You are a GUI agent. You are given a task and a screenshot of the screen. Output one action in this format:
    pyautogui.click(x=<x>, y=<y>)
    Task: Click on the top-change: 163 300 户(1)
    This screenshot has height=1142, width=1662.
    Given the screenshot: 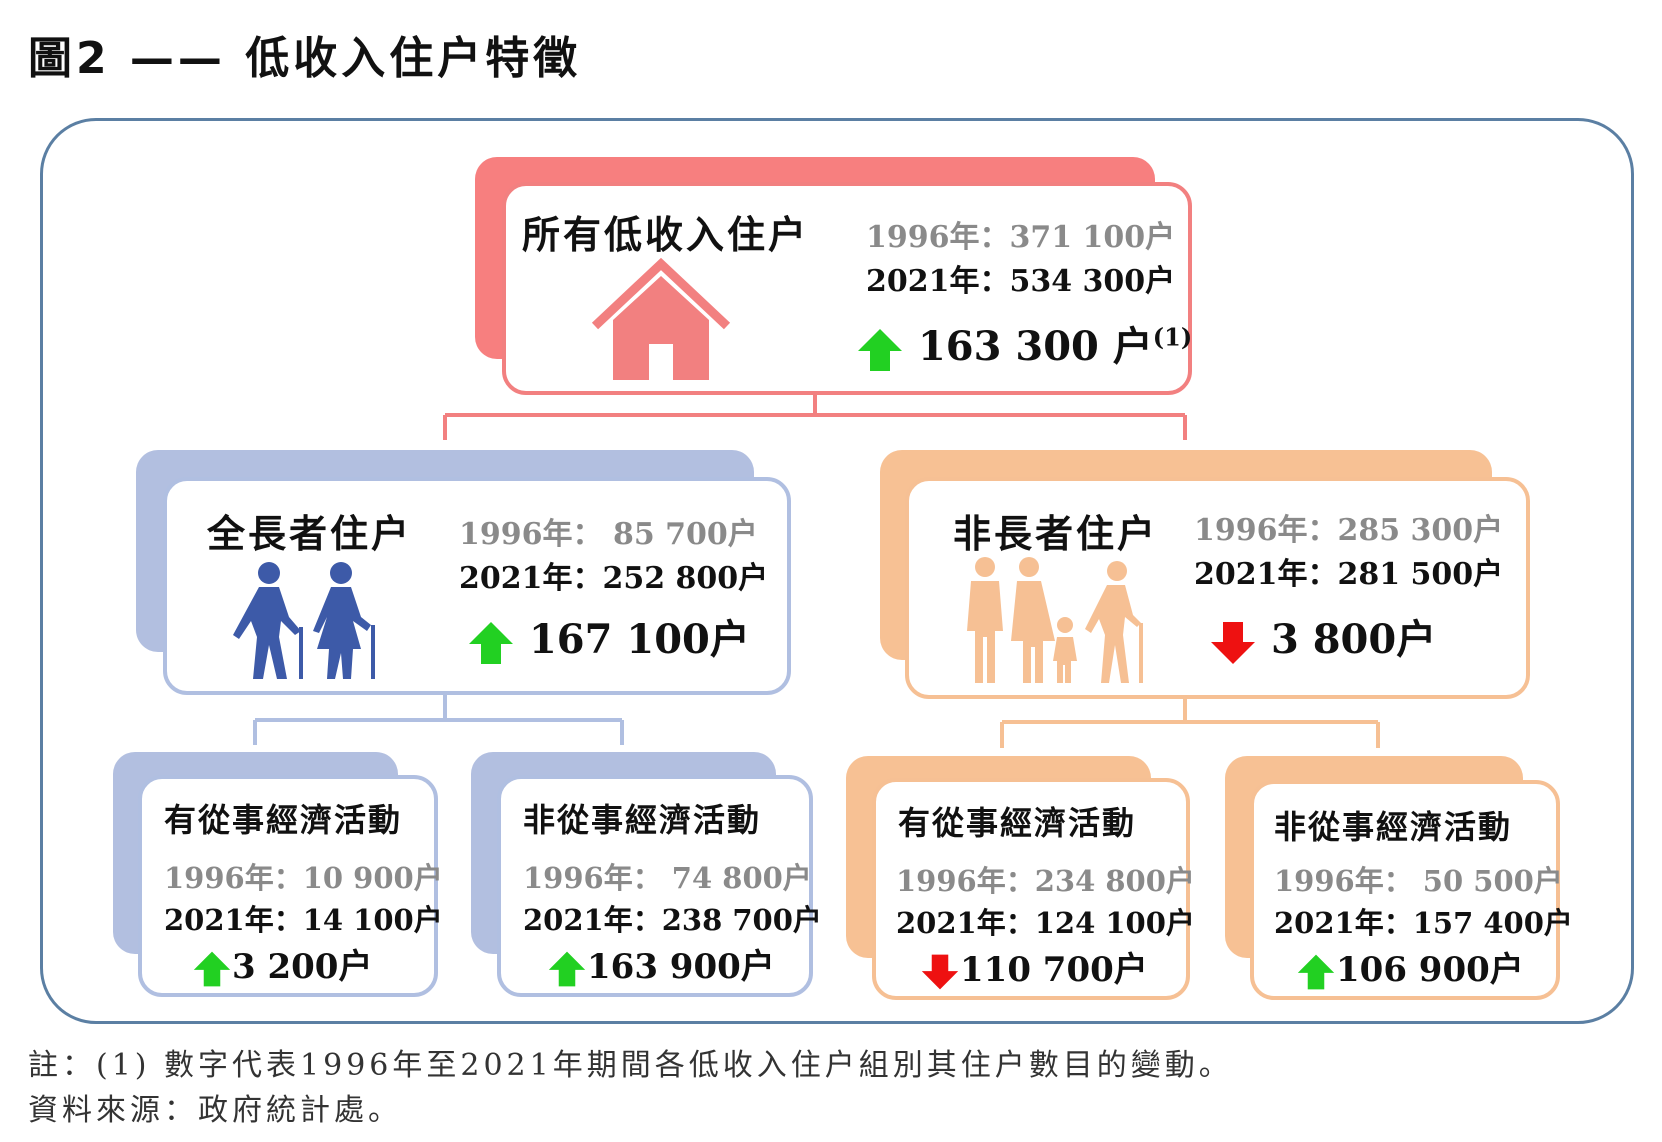 What is the action you would take?
    pyautogui.click(x=1024, y=343)
    